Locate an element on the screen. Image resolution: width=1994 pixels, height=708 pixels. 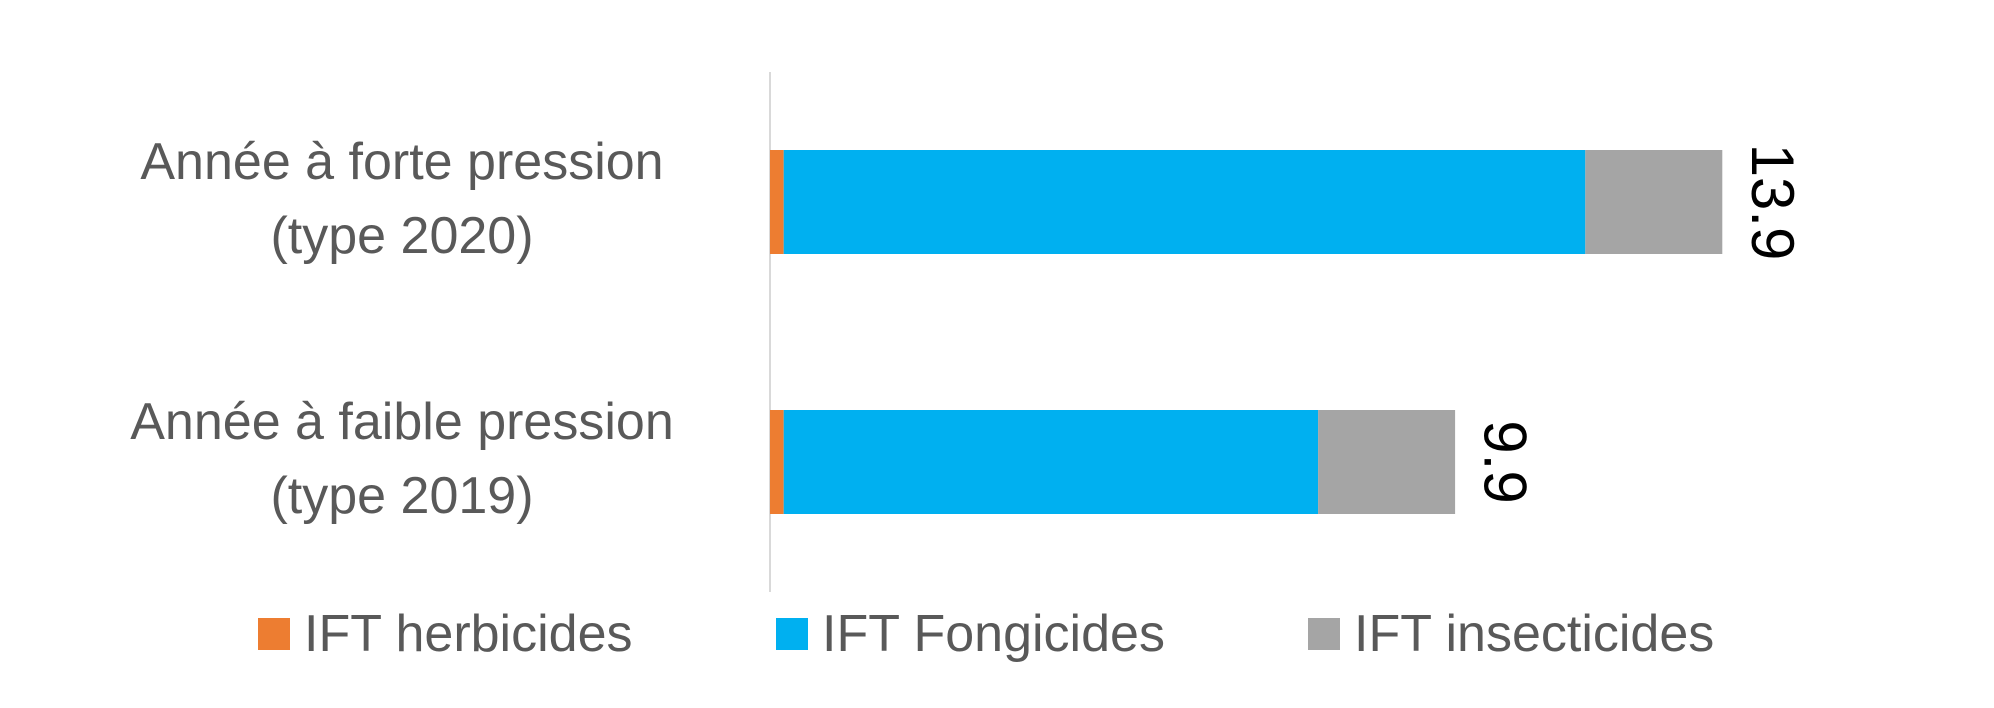
legend-item: IFT herbicides is located at coordinates (445, 634).